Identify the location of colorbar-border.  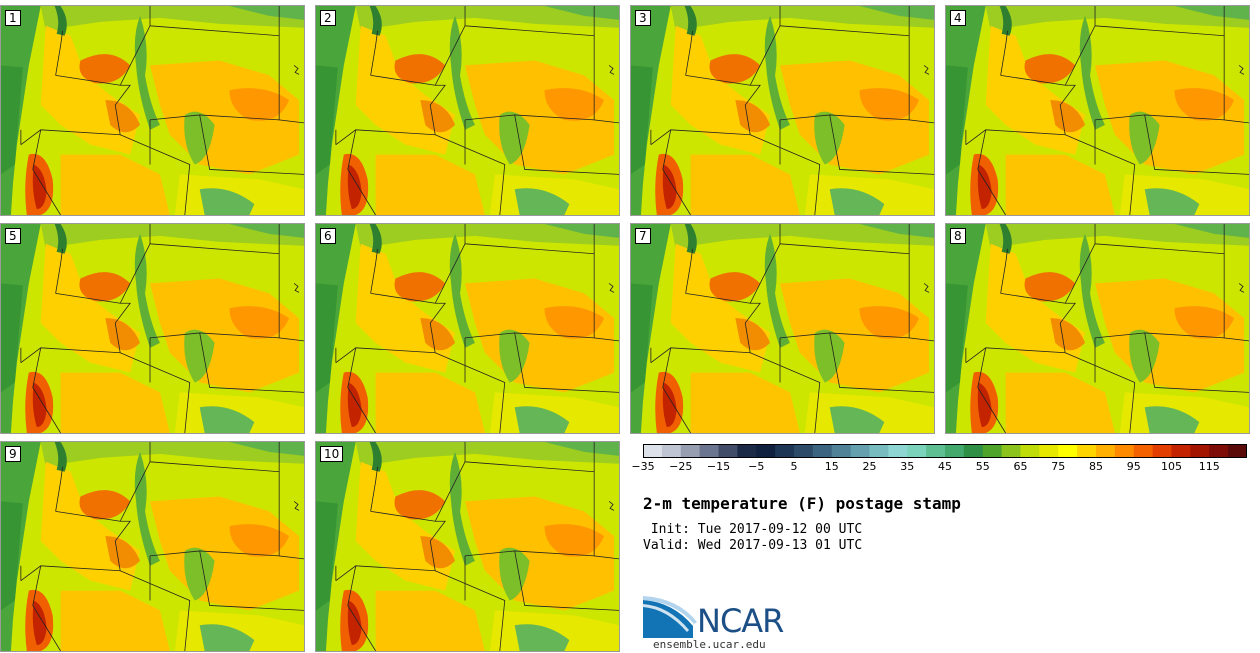
(945, 451).